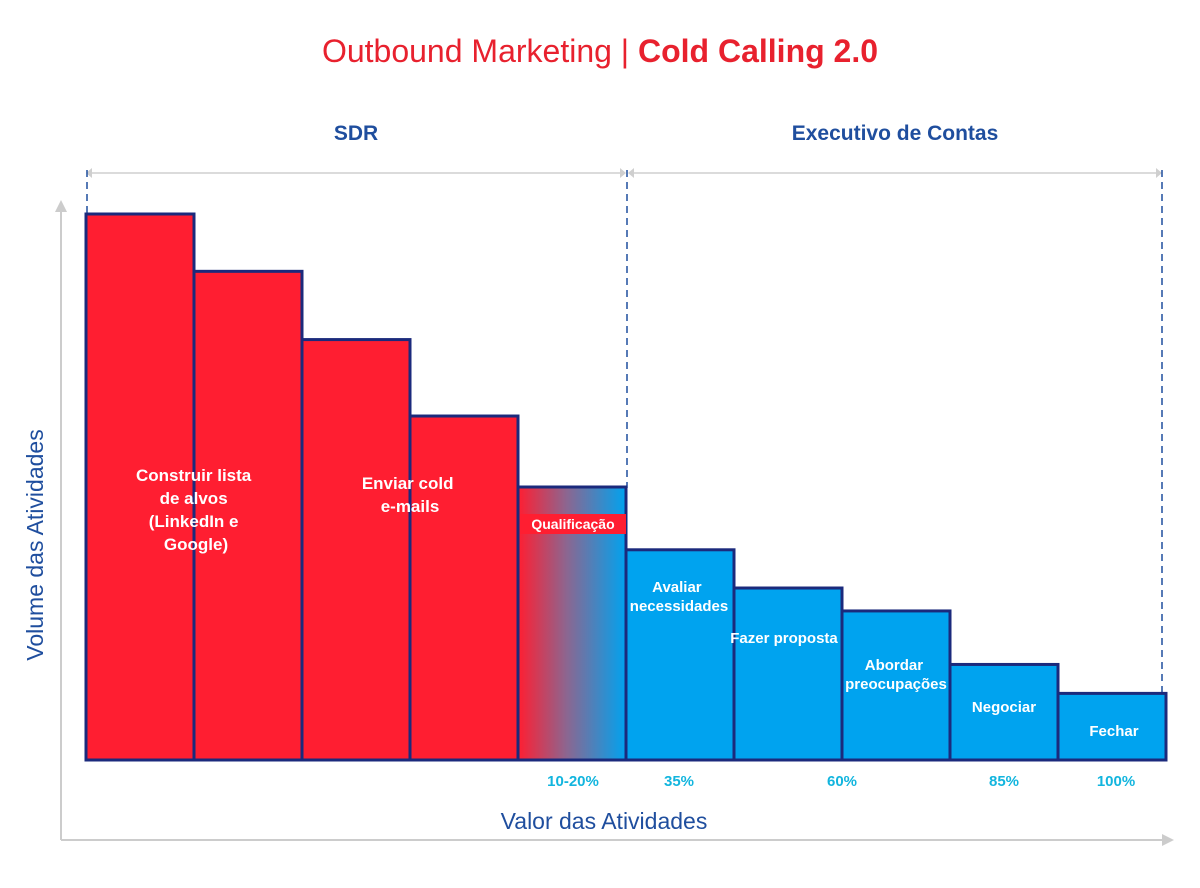  I want to click on value-label-9: 85%, so click(1004, 781).